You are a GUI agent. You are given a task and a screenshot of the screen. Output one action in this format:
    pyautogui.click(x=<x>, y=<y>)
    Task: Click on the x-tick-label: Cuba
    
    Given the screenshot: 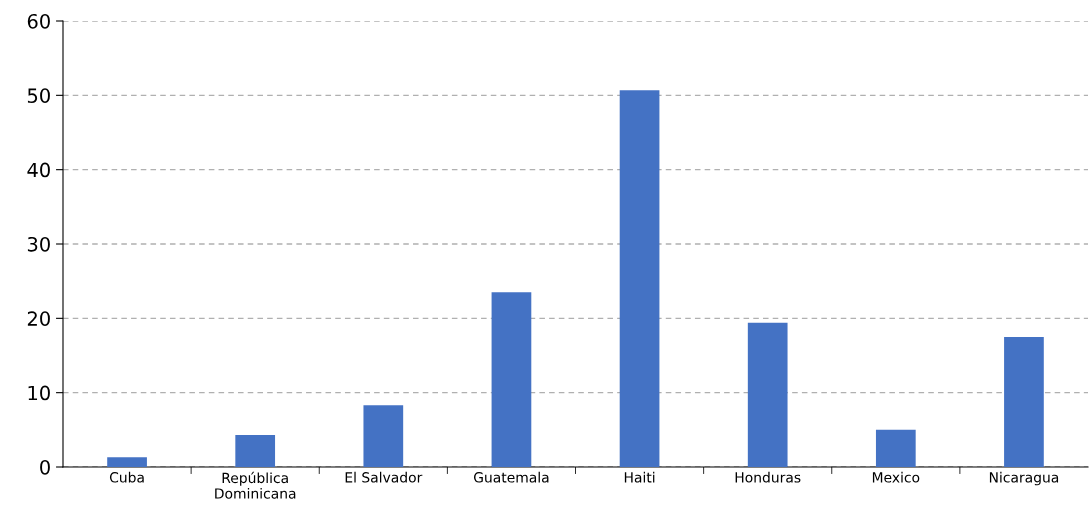 What is the action you would take?
    pyautogui.click(x=126, y=477)
    